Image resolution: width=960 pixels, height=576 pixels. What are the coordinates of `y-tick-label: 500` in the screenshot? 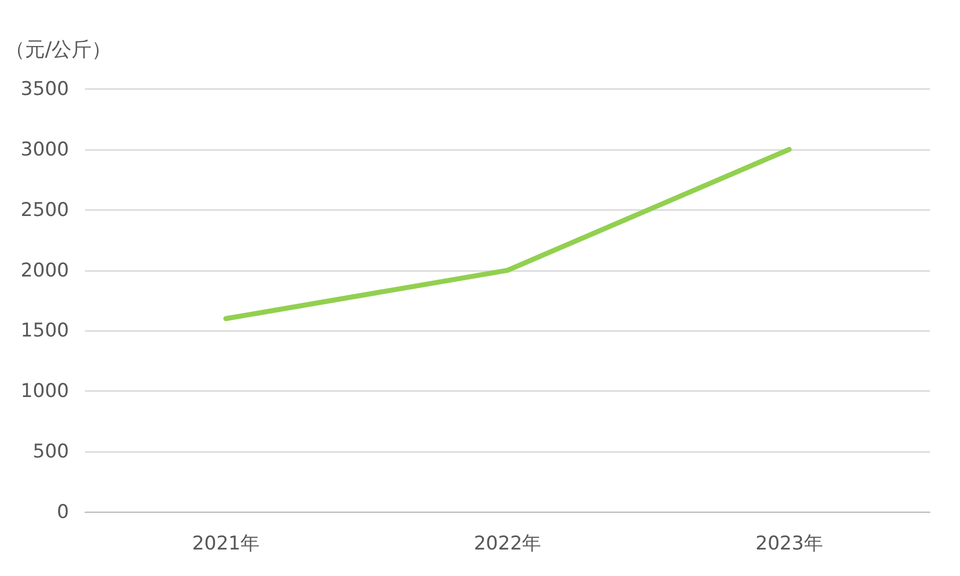 It's located at (50, 451).